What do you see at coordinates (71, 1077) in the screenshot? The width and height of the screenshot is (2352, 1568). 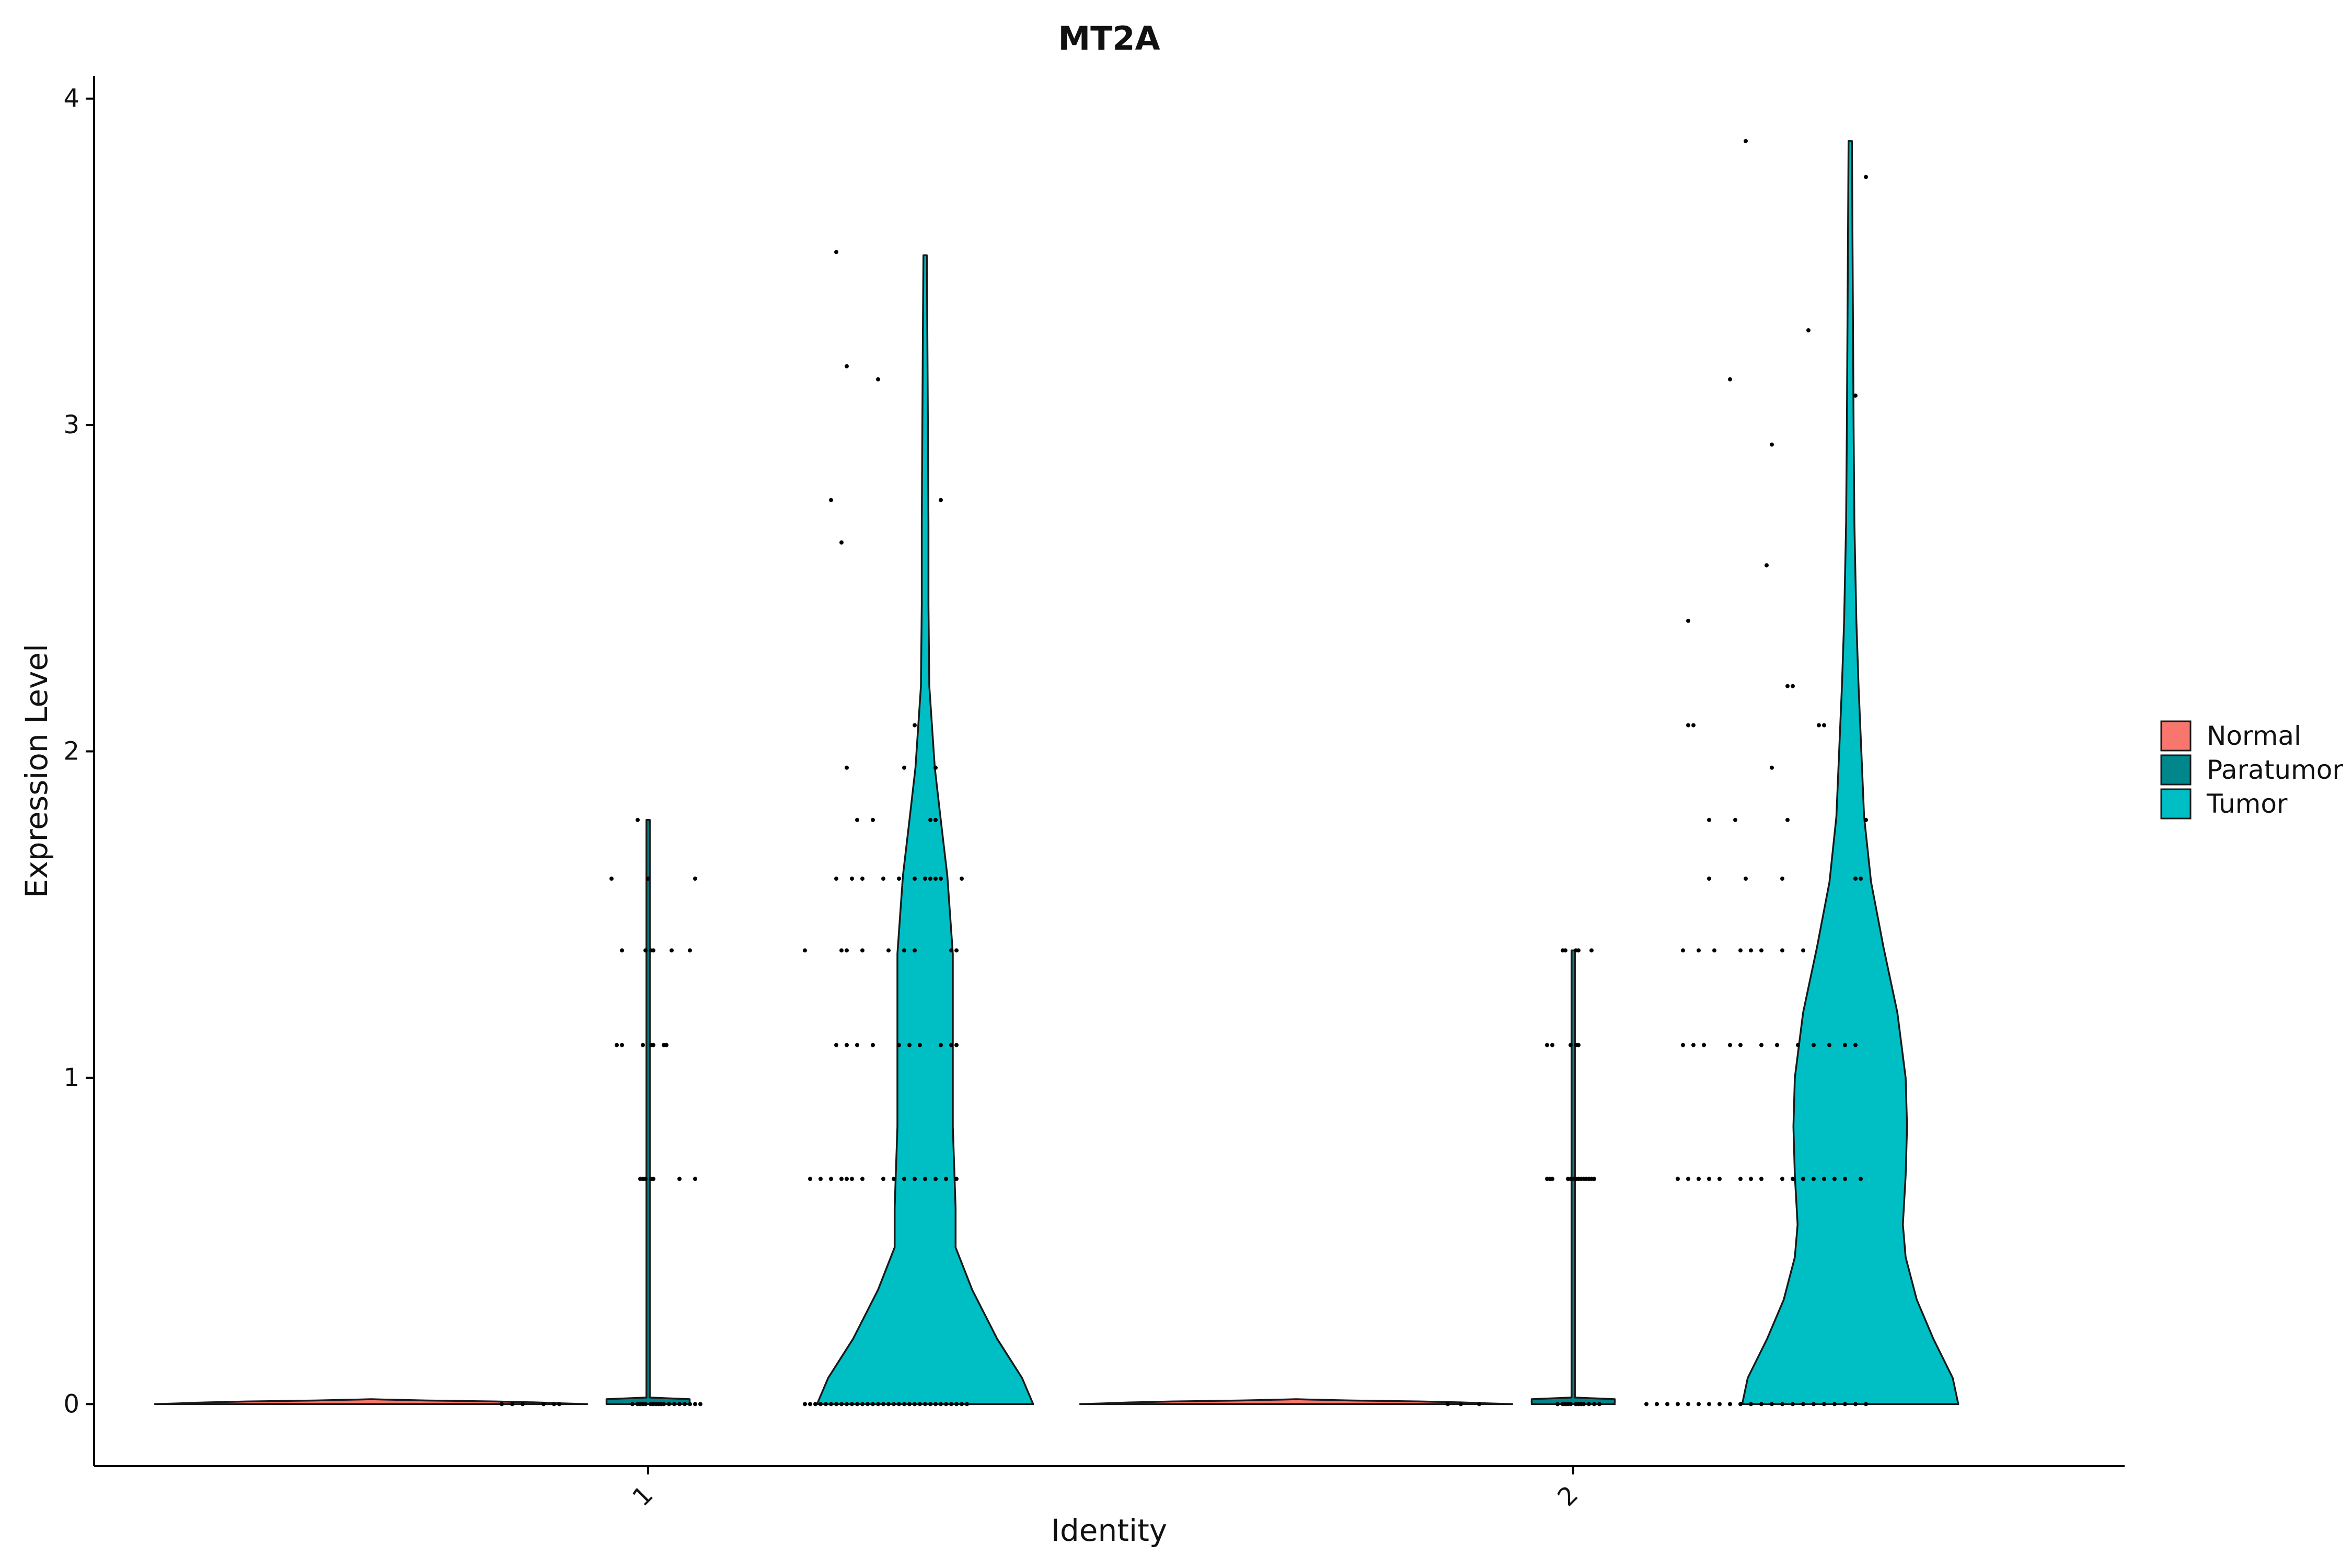 I see `y-tick-label-1: 1` at bounding box center [71, 1077].